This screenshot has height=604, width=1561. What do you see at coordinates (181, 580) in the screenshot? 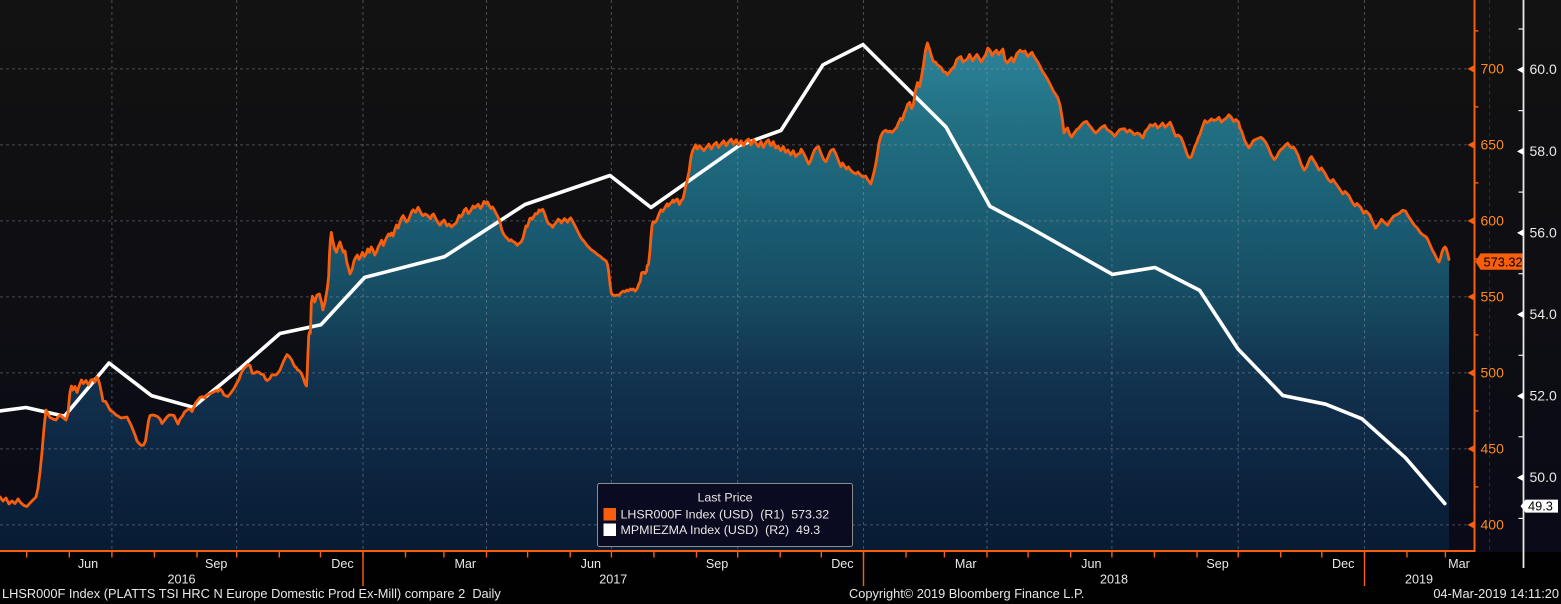
I see `svg-text: 2016` at bounding box center [181, 580].